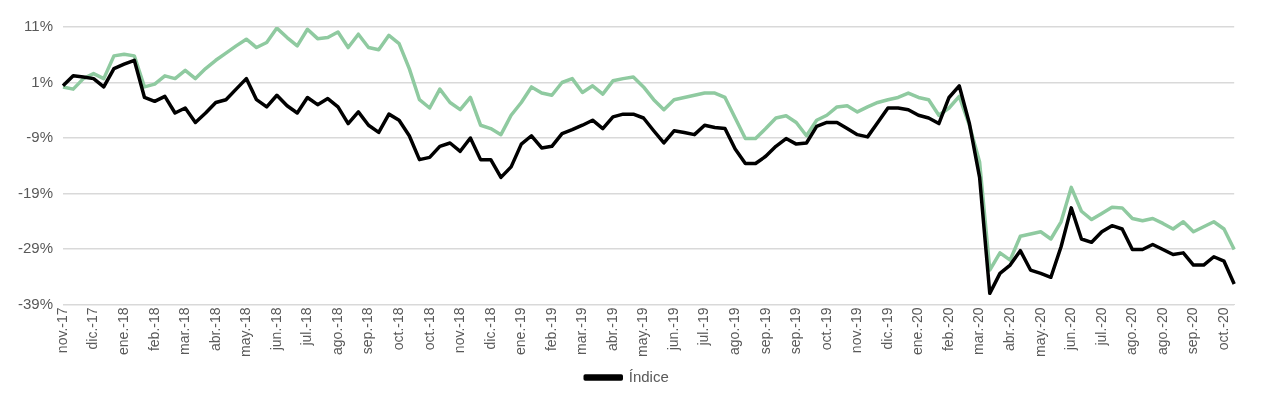 This screenshot has height=403, width=1262. Describe the element at coordinates (1009, 329) in the screenshot. I see `x-tick-label: abr.-20` at that location.